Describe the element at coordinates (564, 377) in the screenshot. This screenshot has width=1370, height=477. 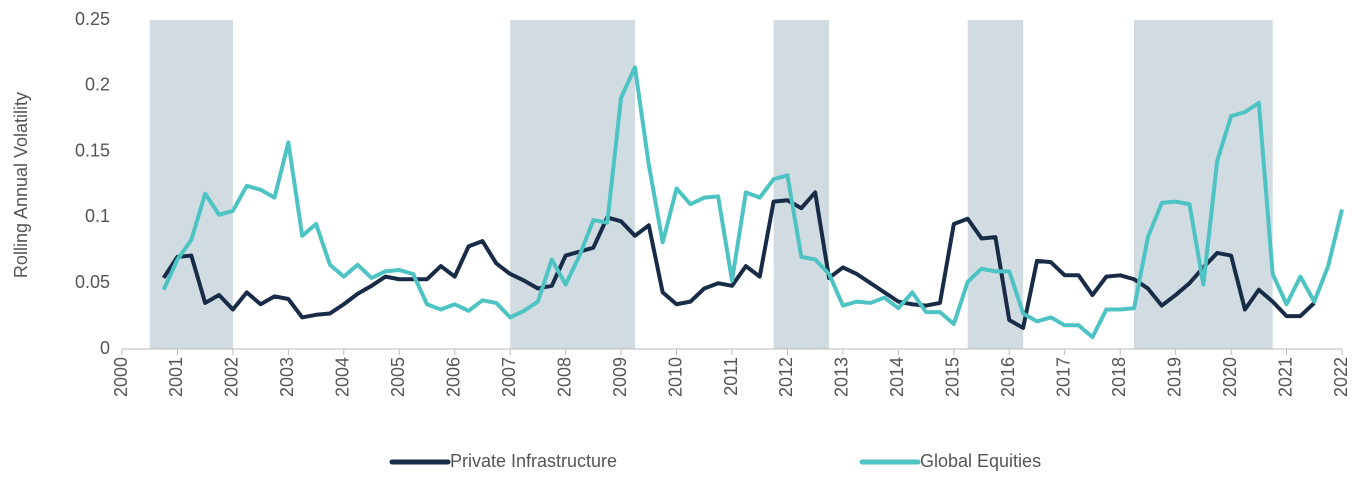
I see `x-tick-label: 2008` at that location.